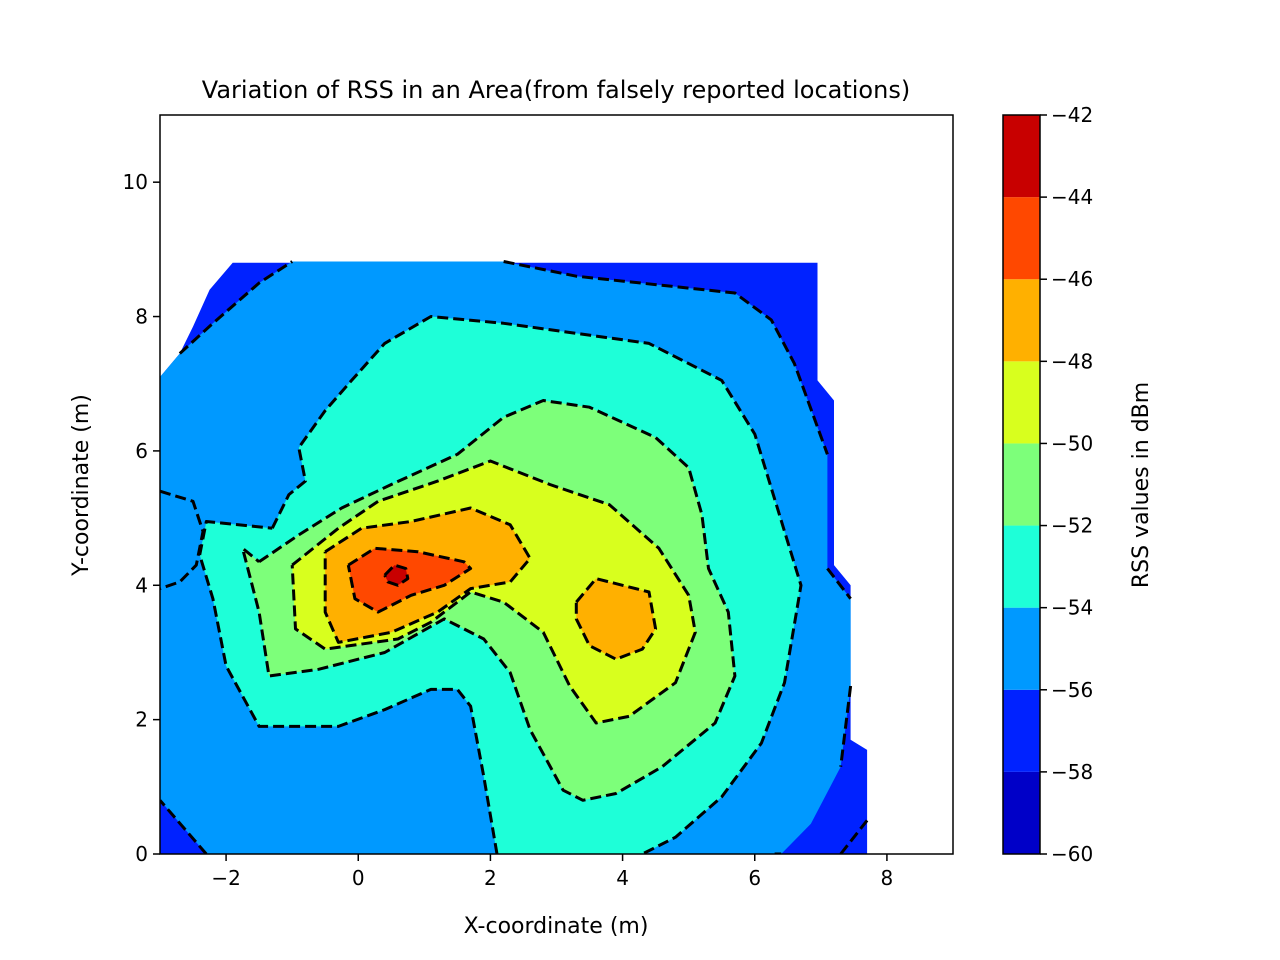 This screenshot has height=960, width=1280. Describe the element at coordinates (1072, 772) in the screenshot. I see `colorbar-tick-label-8: −58` at that location.